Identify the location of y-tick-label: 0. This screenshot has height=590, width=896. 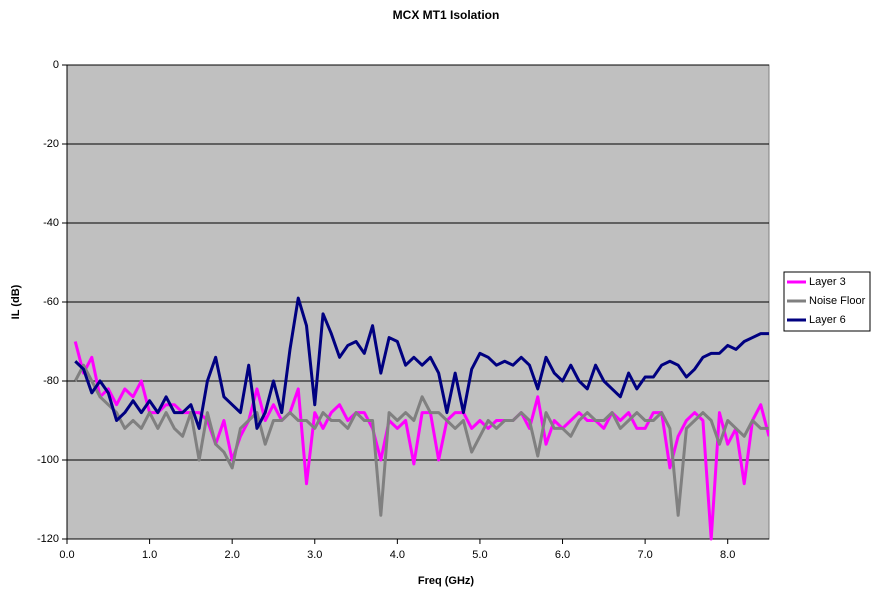
(56, 65).